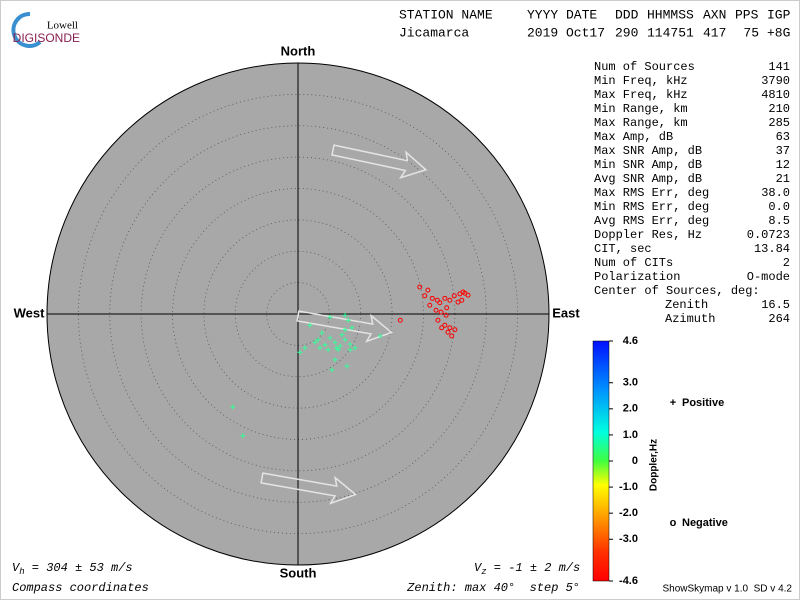  Describe the element at coordinates (670, 14) in the screenshot. I see `header-label: HHMMSS` at that location.